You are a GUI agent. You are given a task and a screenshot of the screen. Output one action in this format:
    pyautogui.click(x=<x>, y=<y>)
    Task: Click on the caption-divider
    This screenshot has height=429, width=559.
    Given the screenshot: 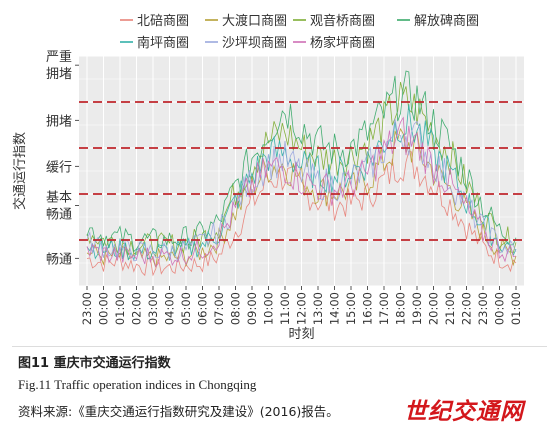 What is the action you would take?
    pyautogui.click(x=279, y=346)
    